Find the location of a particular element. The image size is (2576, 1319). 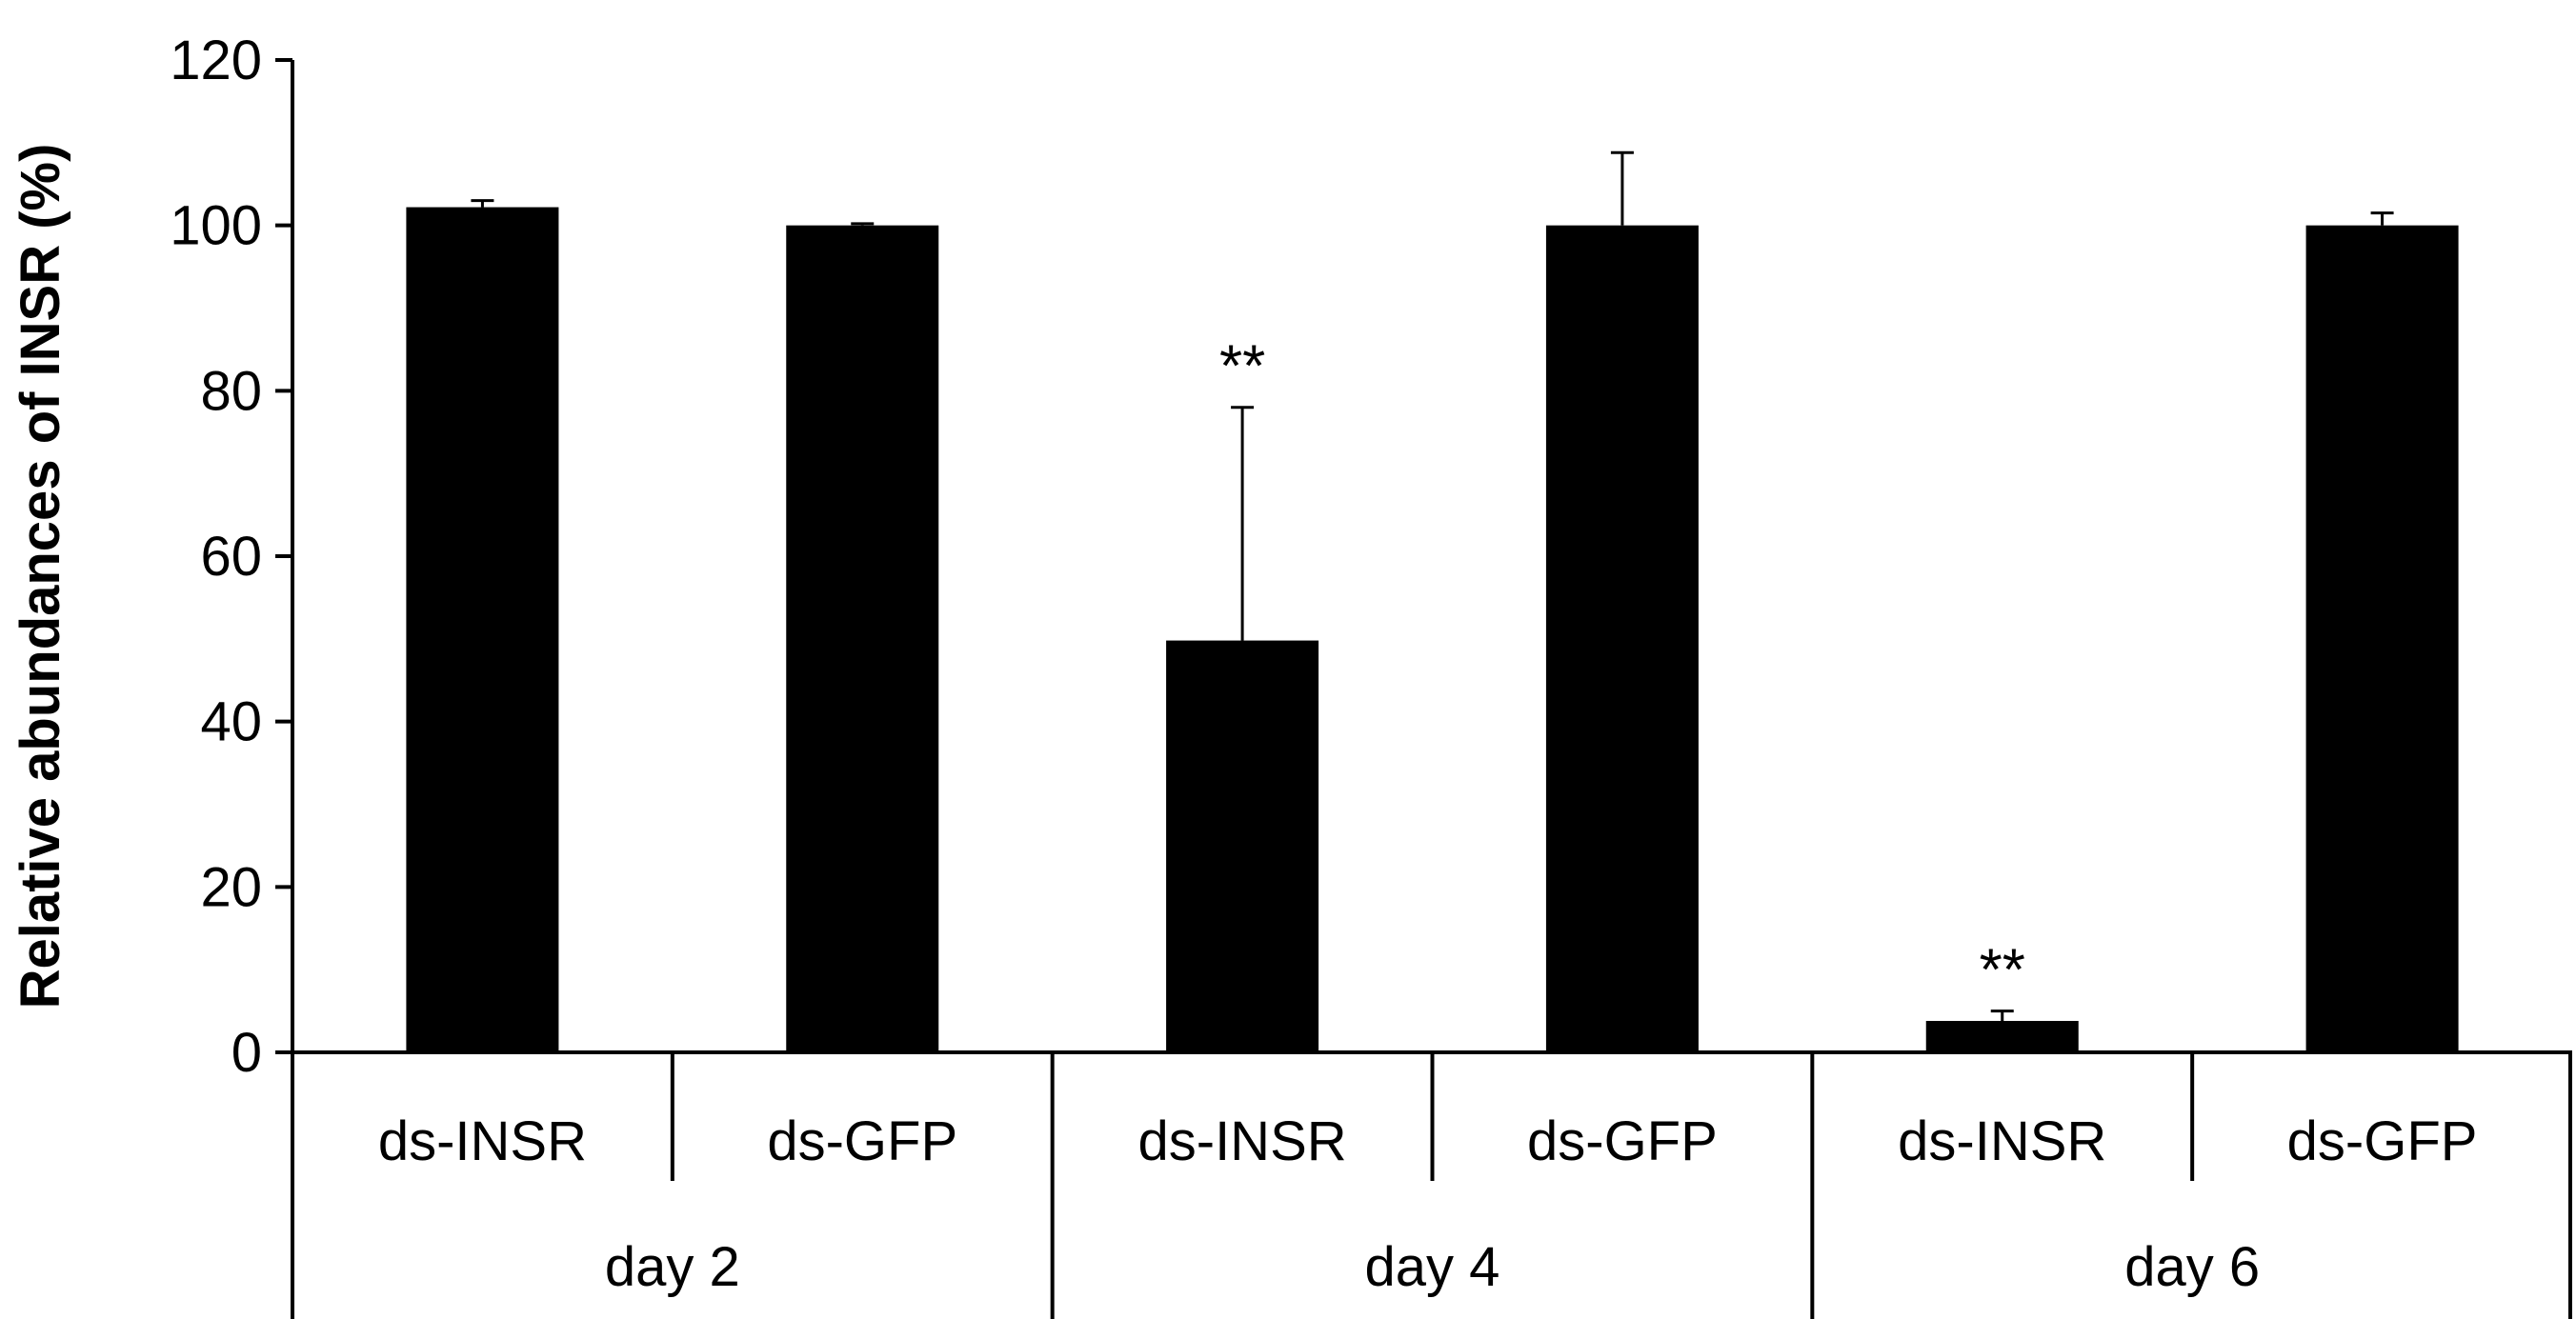

y-tick-label: 20 is located at coordinates (231, 887).